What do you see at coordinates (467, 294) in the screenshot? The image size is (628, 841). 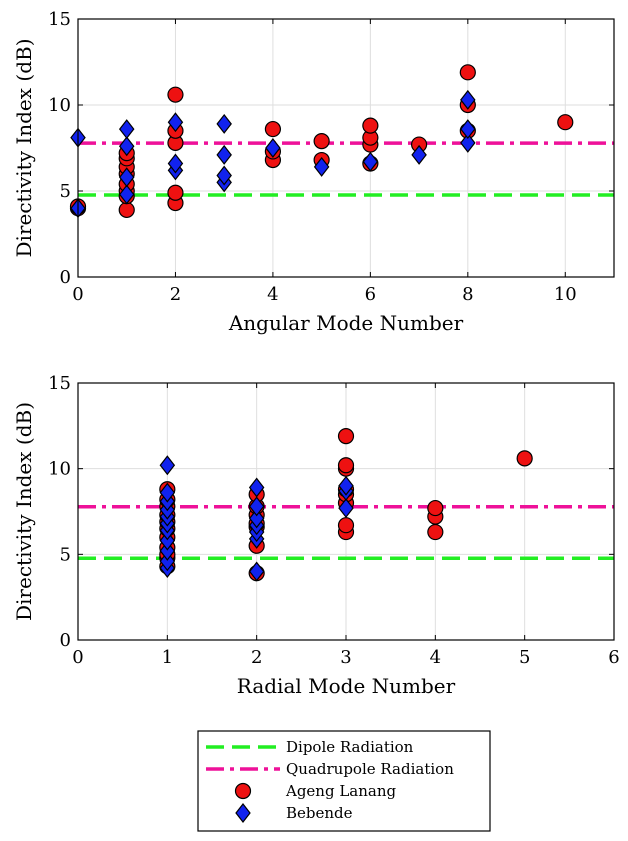 I see `x-tick-label: 8` at bounding box center [467, 294].